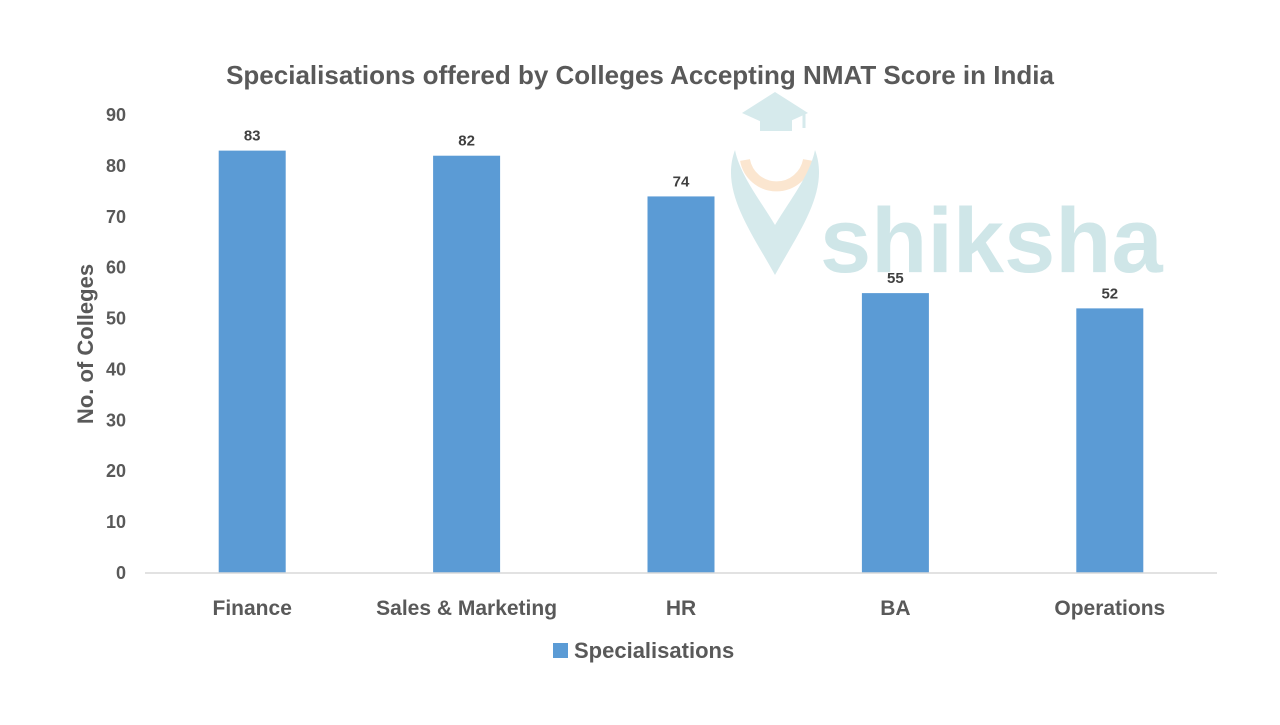 The width and height of the screenshot is (1280, 725). I want to click on y-tick-label: 0, so click(121, 573).